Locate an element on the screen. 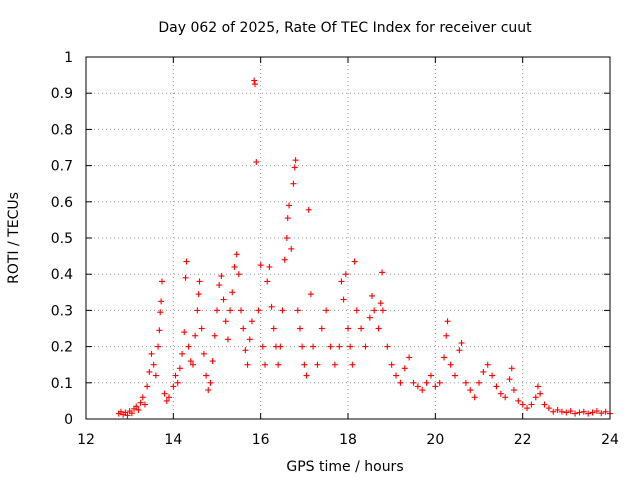 The image size is (640, 480). x-tick-label: 12 is located at coordinates (86, 440).